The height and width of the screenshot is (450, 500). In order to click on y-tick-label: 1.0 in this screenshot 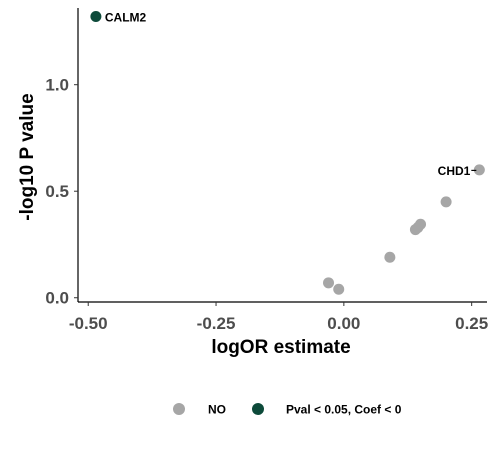, I will do `click(57, 85)`.